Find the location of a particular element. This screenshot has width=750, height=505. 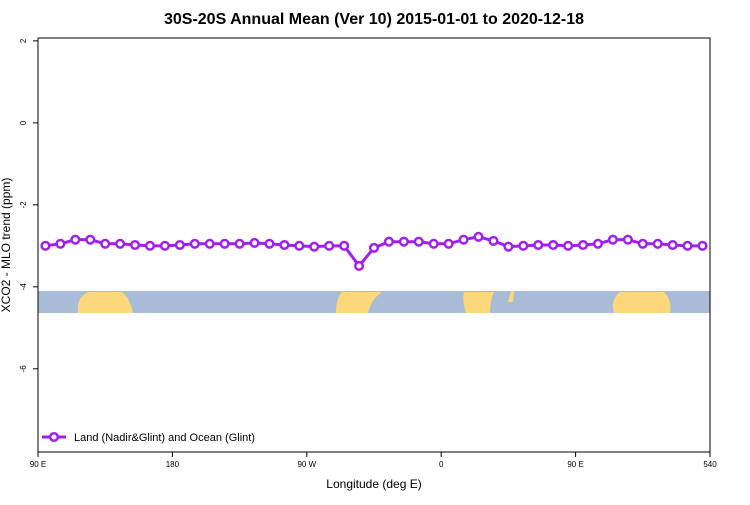

x-tick-label: 0 is located at coordinates (441, 464).